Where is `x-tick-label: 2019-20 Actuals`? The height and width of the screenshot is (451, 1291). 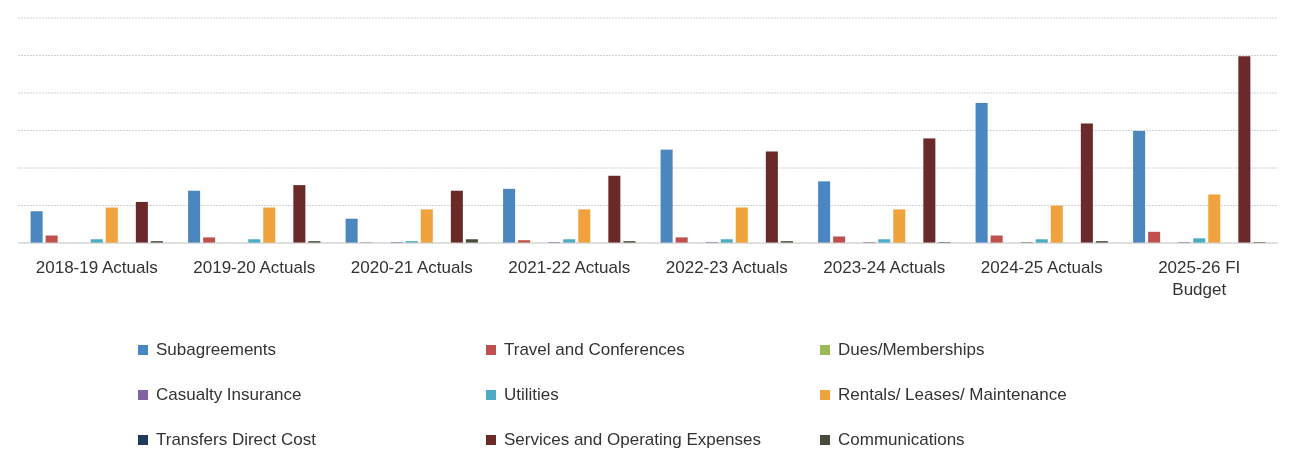
x-tick-label: 2019-20 Actuals is located at coordinates (254, 267).